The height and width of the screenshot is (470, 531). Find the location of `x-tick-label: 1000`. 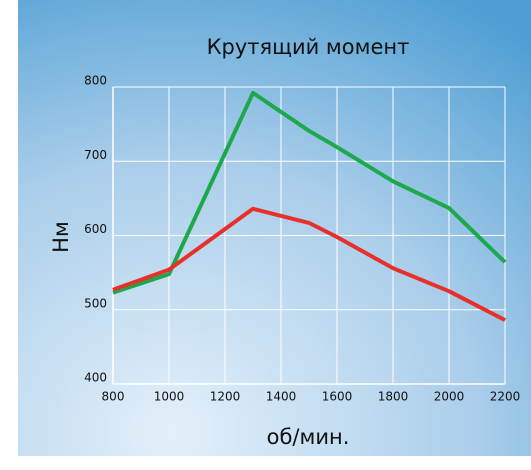

x-tick-label: 1000 is located at coordinates (169, 397).